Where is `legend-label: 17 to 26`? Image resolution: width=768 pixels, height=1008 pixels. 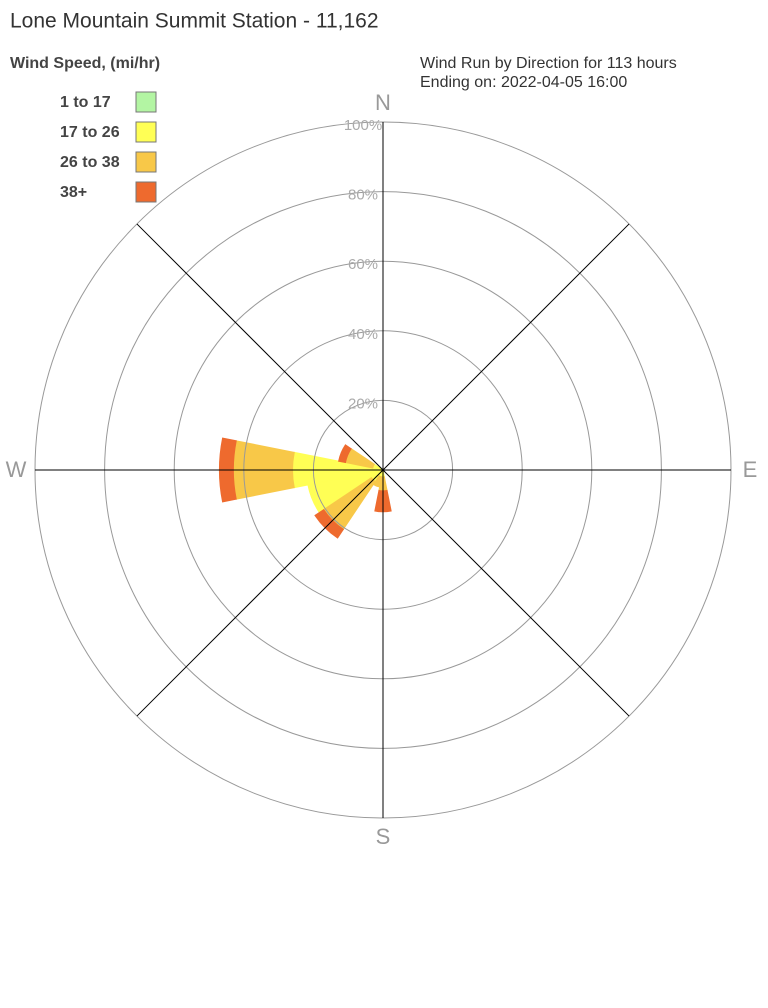 legend-label: 17 to 26 is located at coordinates (90, 132).